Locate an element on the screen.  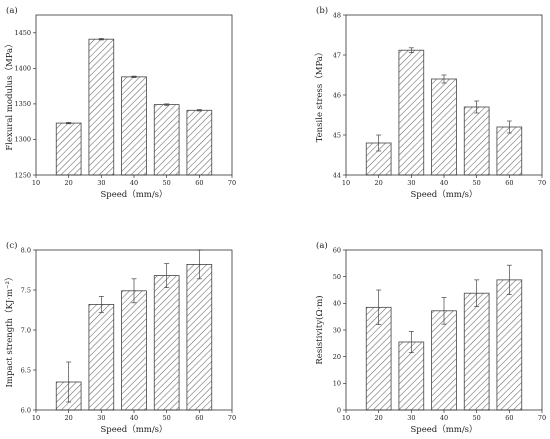
y-tick-label: 47 is located at coordinates (337, 55).